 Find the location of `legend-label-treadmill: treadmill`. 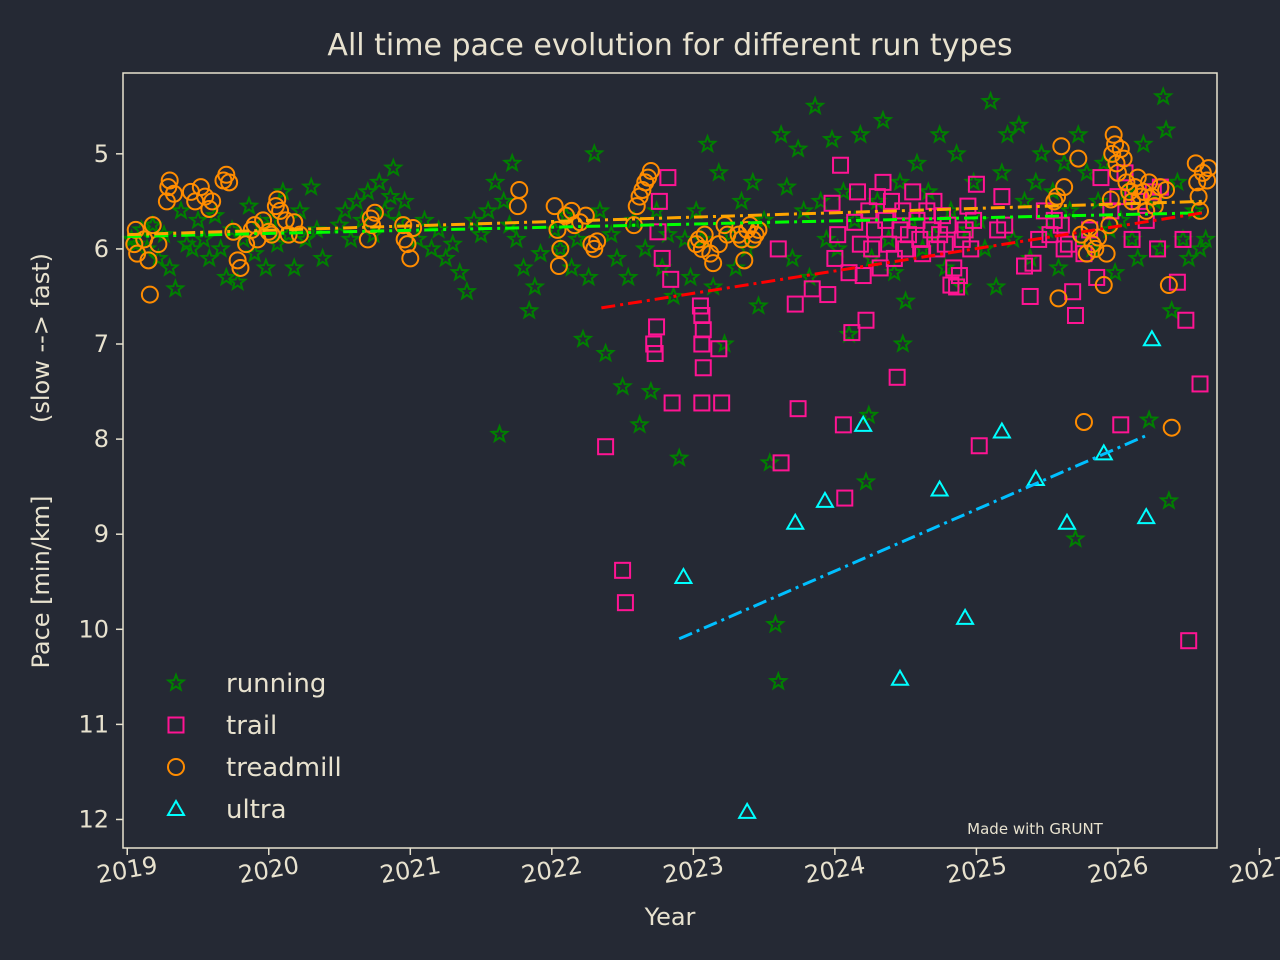

legend-label-treadmill: treadmill is located at coordinates (284, 768).